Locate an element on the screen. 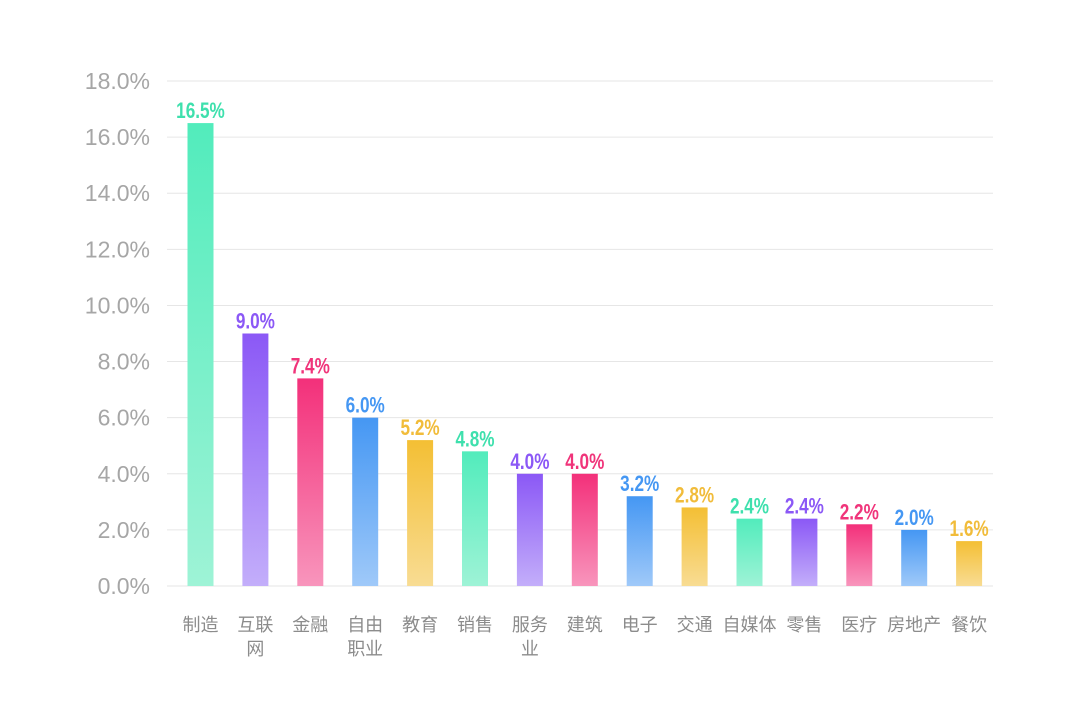 The height and width of the screenshot is (718, 1080). x-tick-label: 电子 is located at coordinates (640, 625).